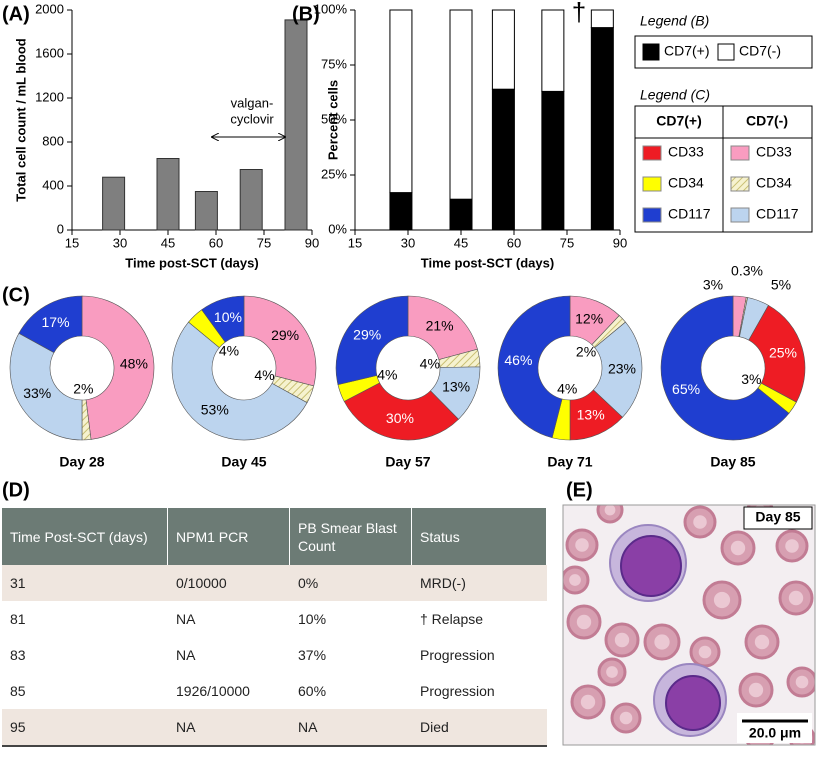 The height and width of the screenshot is (757, 817). Describe the element at coordinates (747, 271) in the screenshot. I see `data-label: 0.3%` at that location.